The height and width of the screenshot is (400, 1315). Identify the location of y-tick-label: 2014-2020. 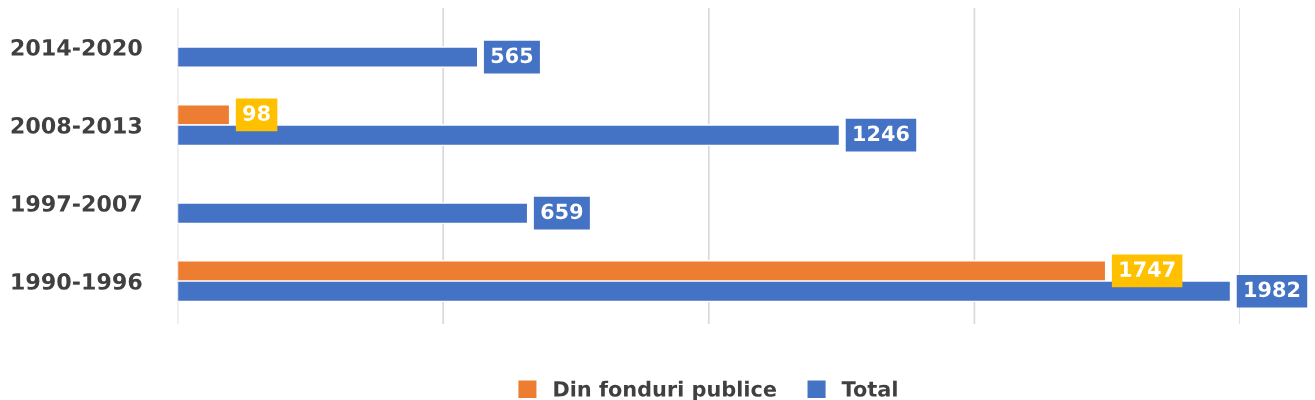
(76, 47).